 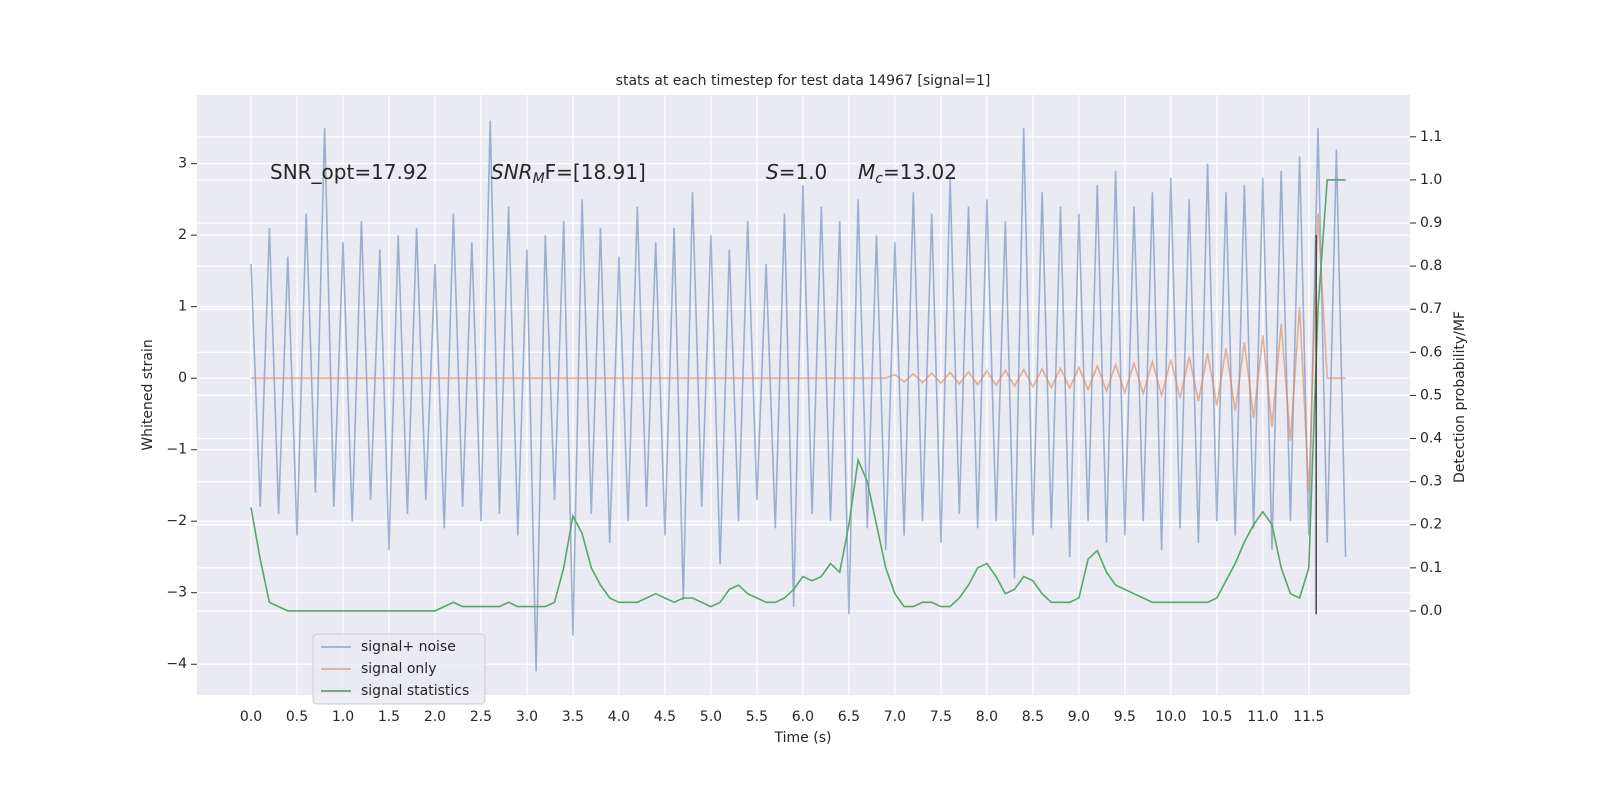 I want to click on annotation-rest: =1.0, so click(x=803, y=172).